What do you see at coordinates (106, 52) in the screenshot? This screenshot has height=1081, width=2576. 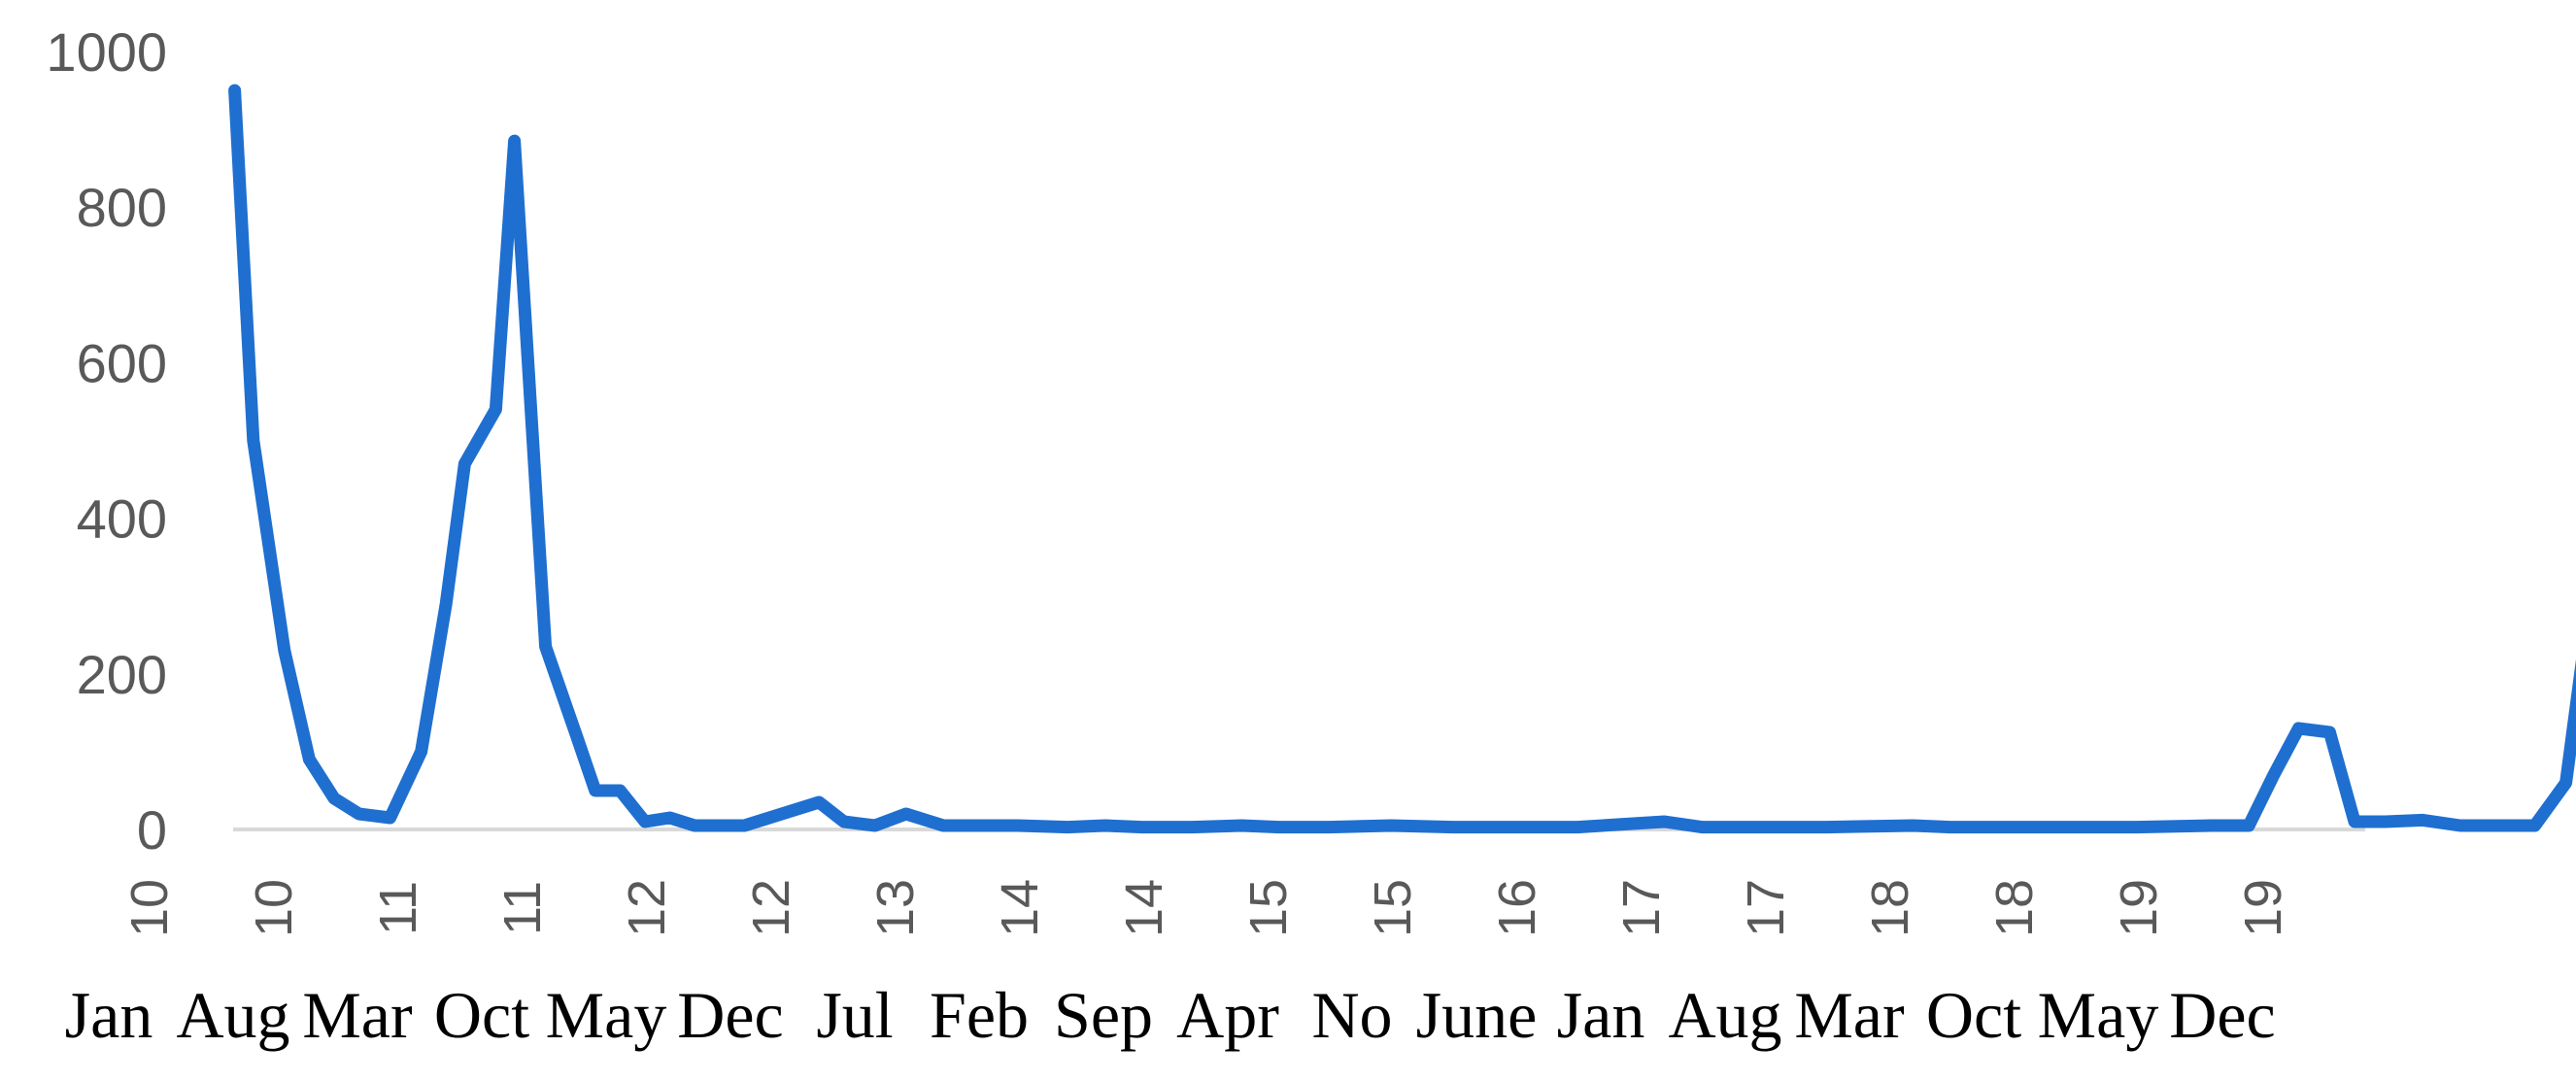 I see `y-tick-label: 1000` at bounding box center [106, 52].